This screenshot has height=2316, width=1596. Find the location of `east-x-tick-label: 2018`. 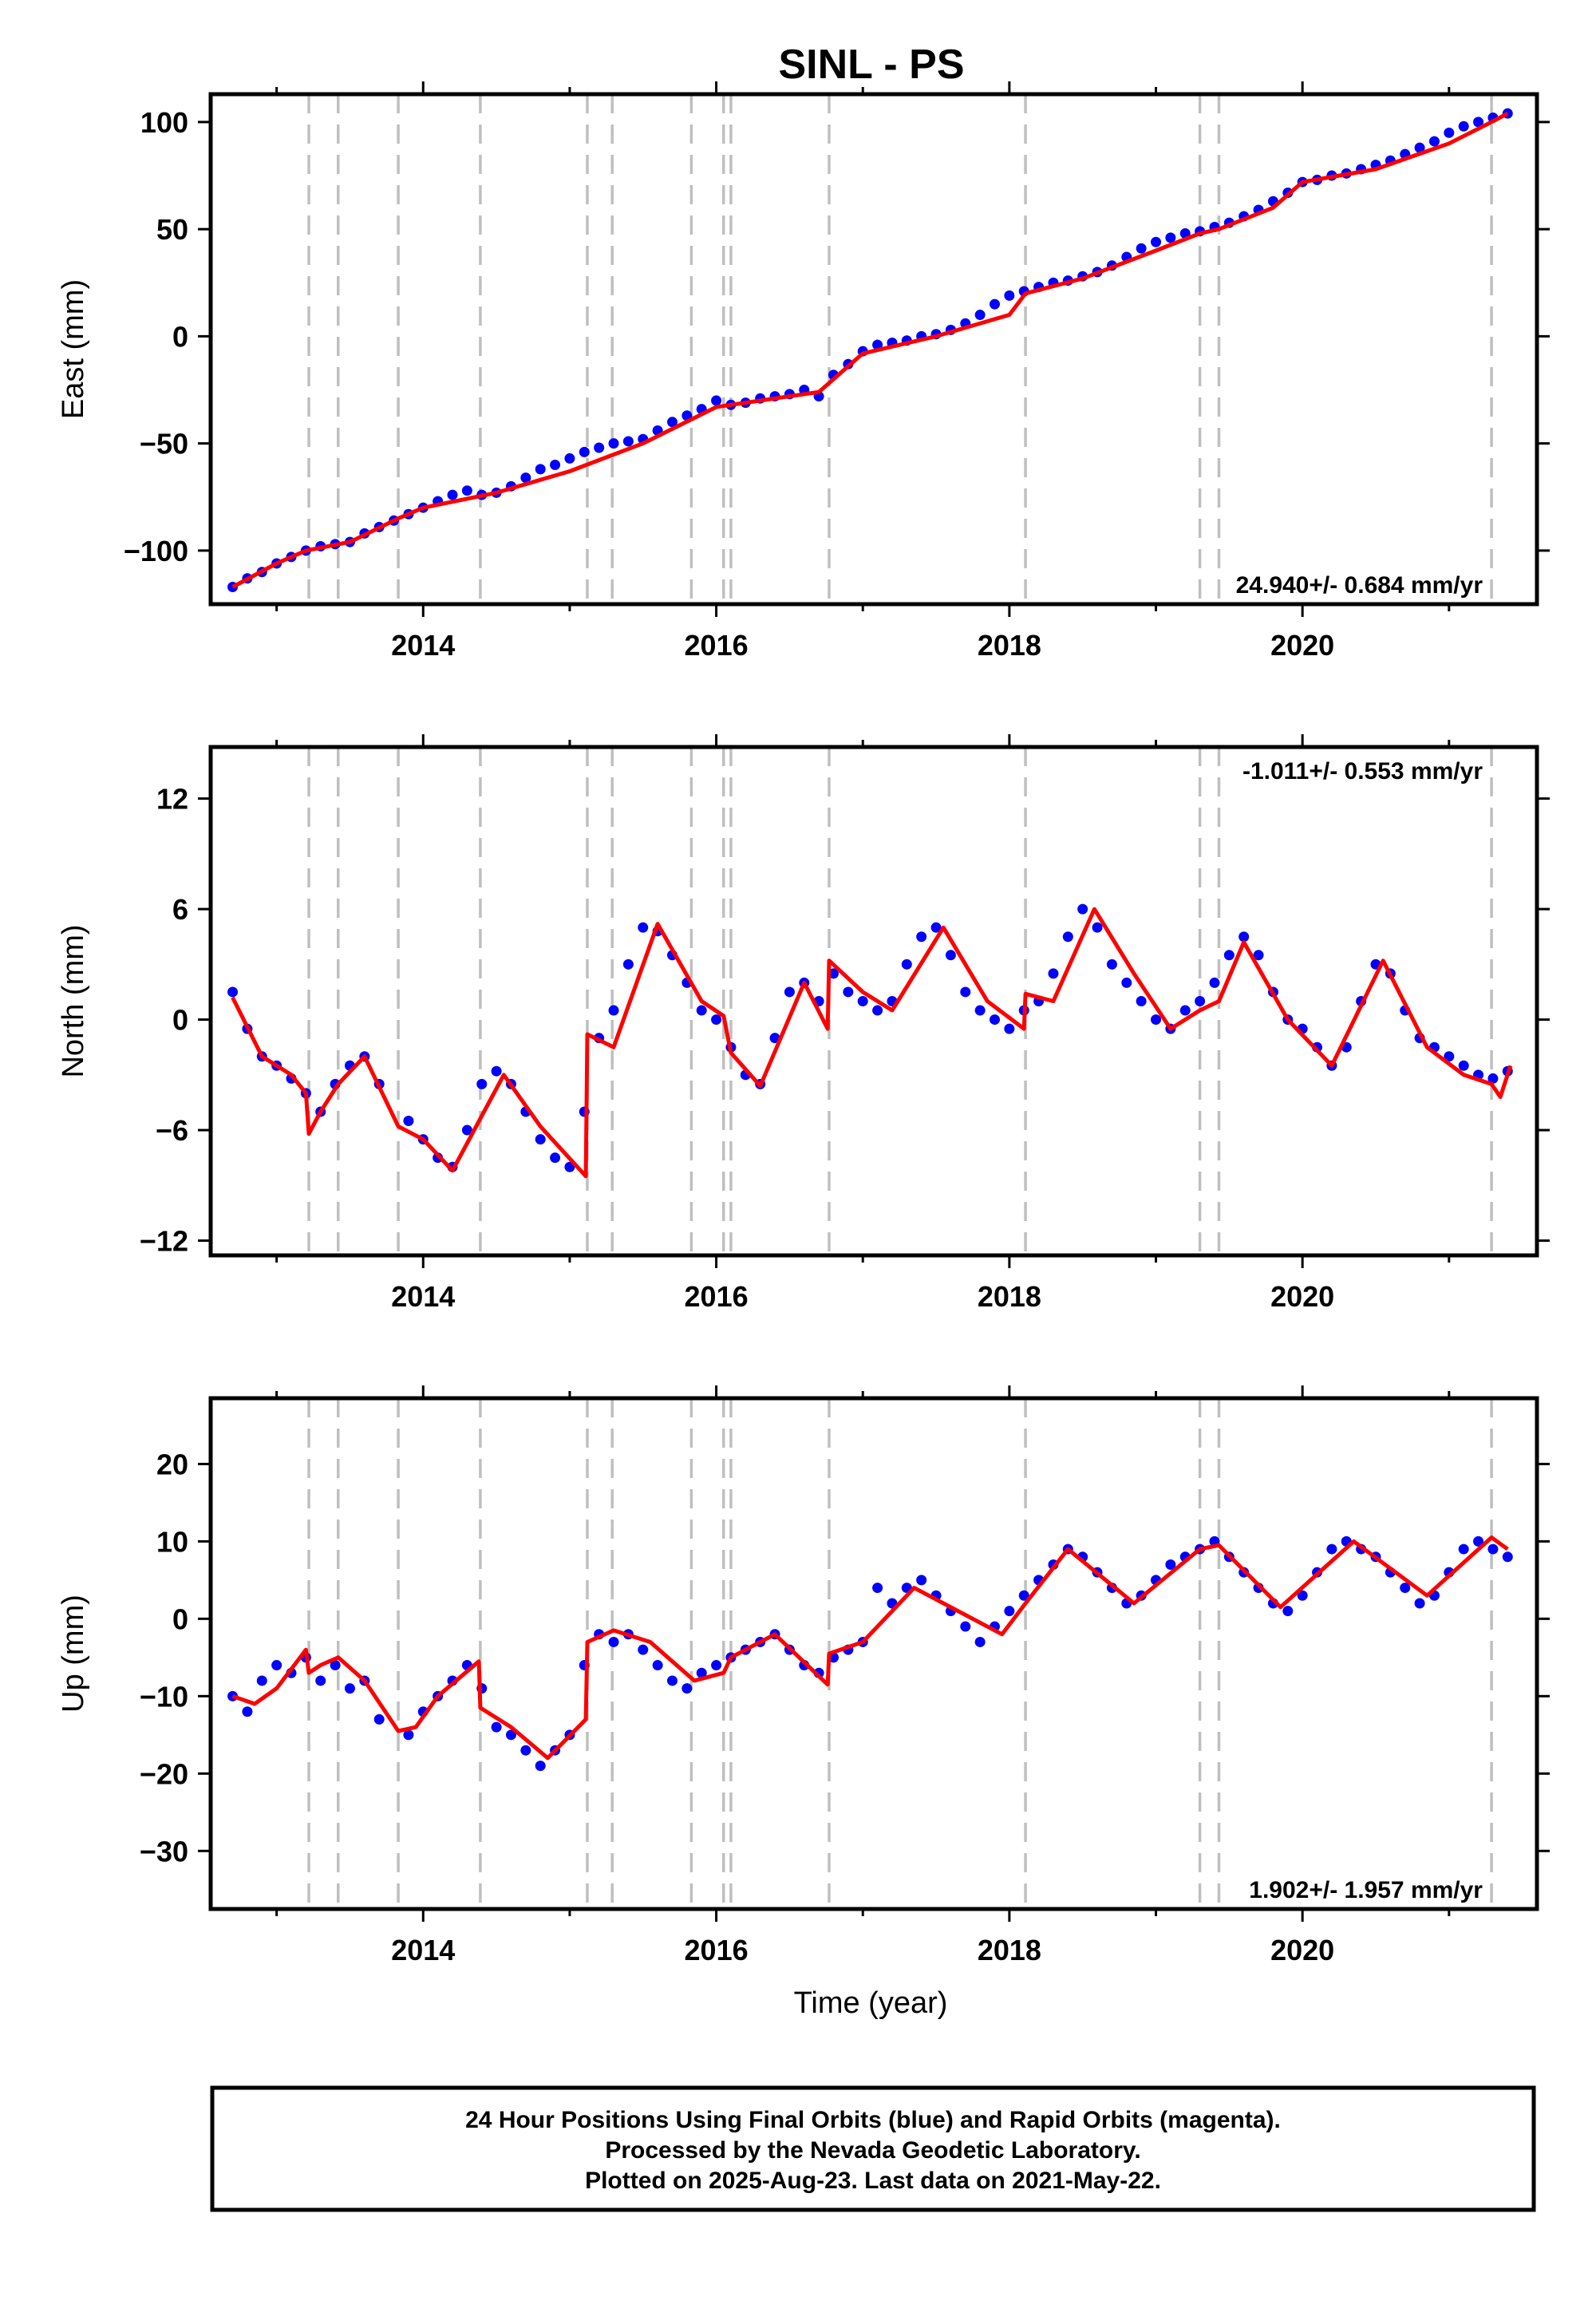

east-x-tick-label: 2018 is located at coordinates (1009, 645).